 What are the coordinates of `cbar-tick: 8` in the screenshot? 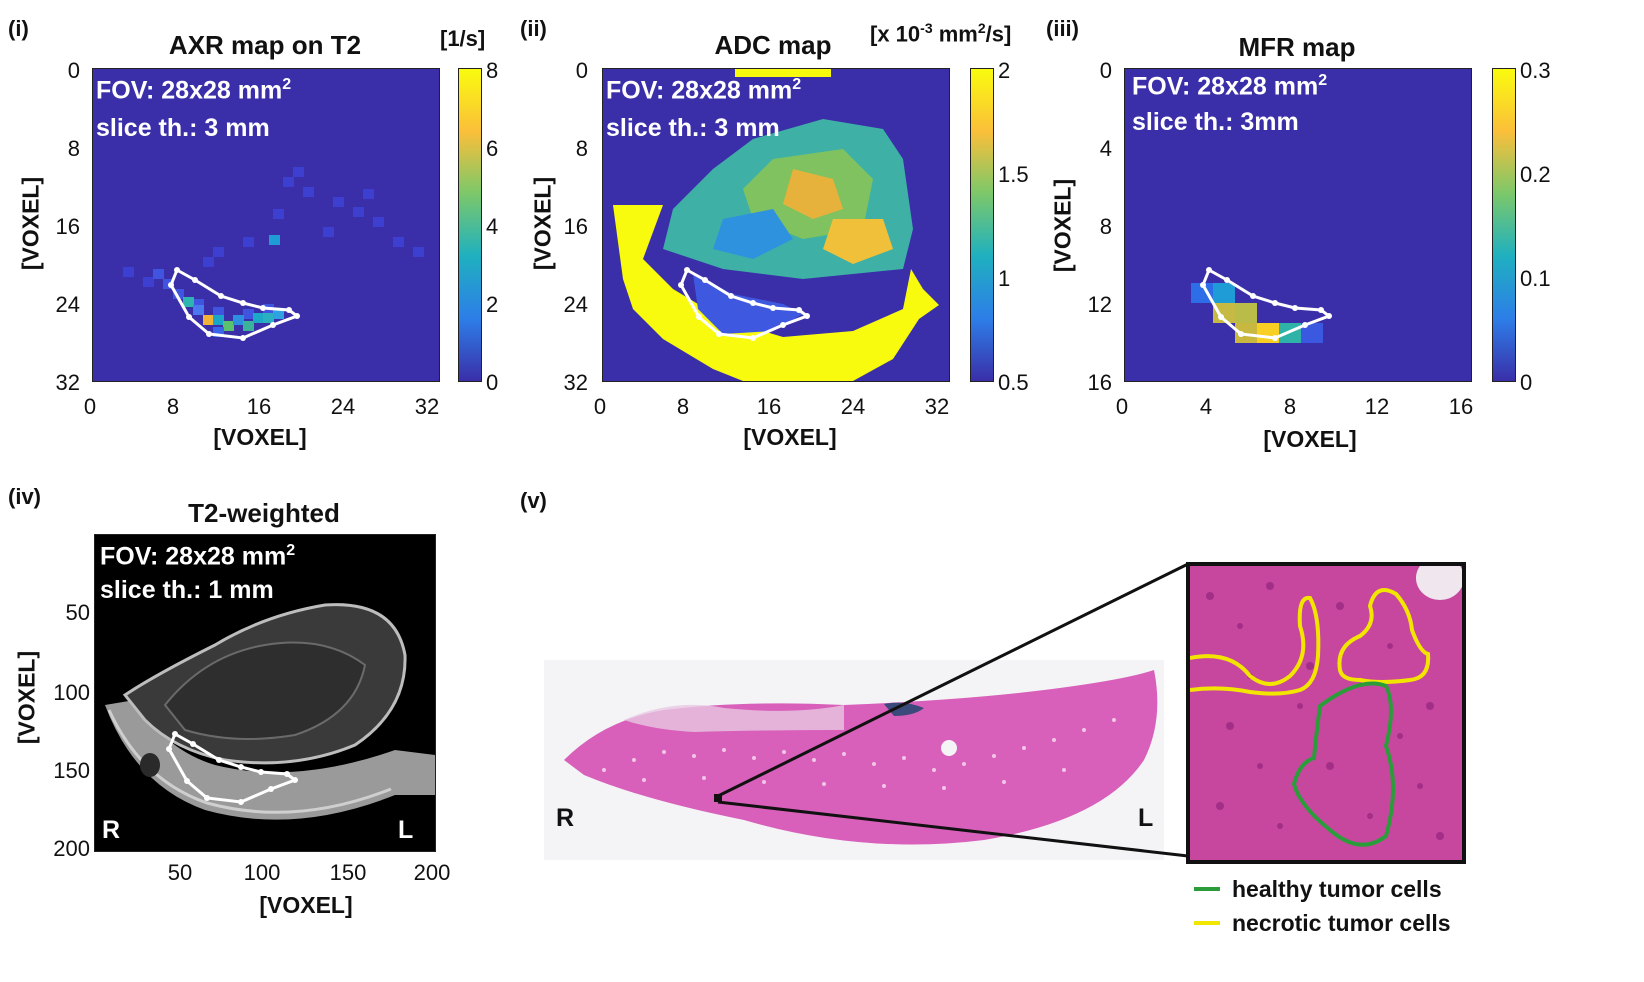 It's located at (492, 70).